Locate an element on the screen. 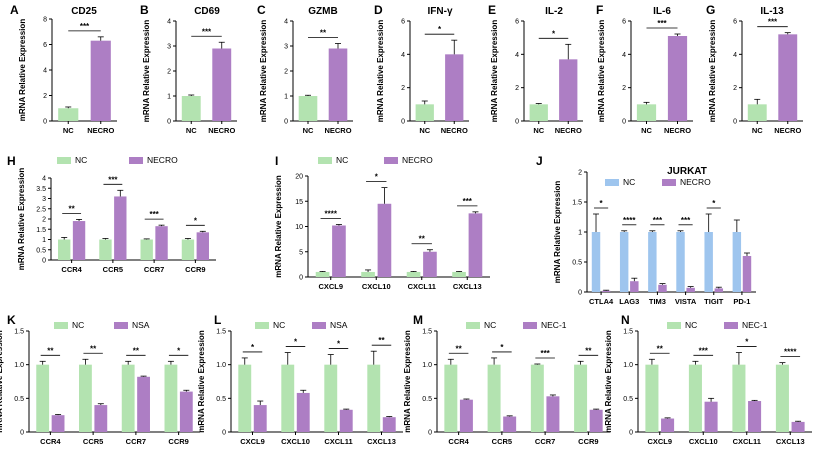 The width and height of the screenshot is (825, 467). panel-letter: C is located at coordinates (261, 10).